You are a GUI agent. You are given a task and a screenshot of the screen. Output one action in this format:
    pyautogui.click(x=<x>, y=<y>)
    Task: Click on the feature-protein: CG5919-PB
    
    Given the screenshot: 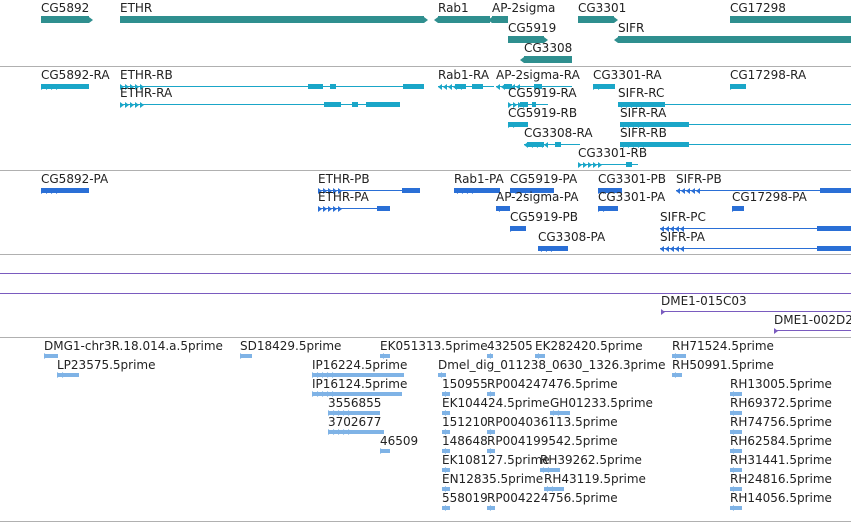 What is the action you would take?
    pyautogui.click(x=544, y=221)
    